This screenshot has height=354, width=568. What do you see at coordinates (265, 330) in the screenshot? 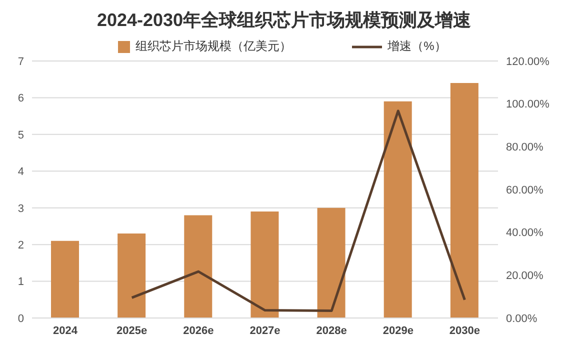
I see `x-tick-label: 2027e` at bounding box center [265, 330].